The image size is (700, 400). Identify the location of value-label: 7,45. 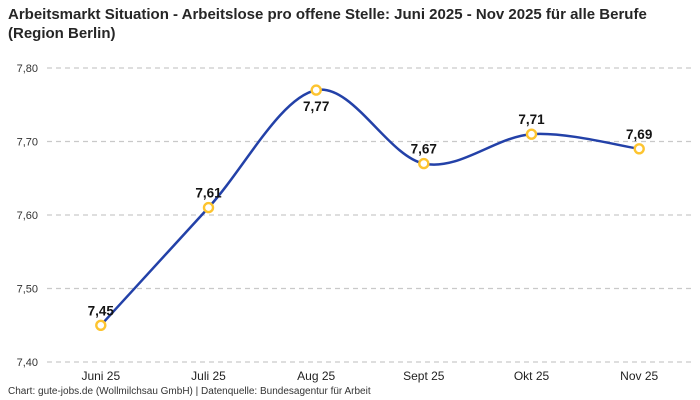
(101, 310).